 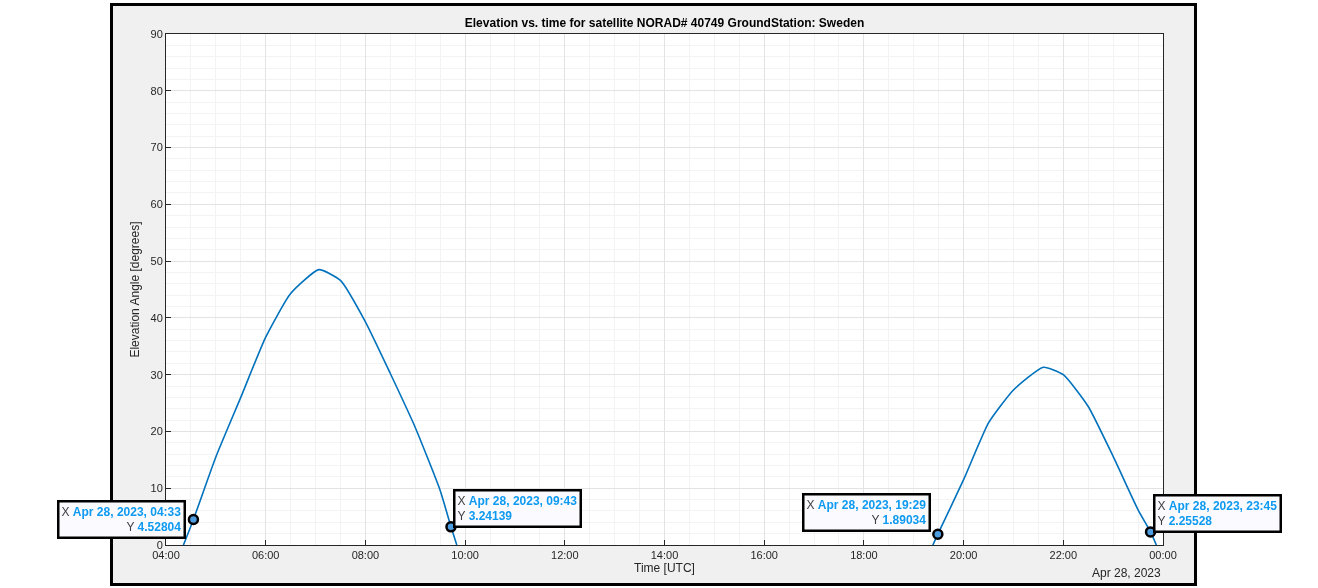 I want to click on y-tick-label: 50, so click(x=156, y=260).